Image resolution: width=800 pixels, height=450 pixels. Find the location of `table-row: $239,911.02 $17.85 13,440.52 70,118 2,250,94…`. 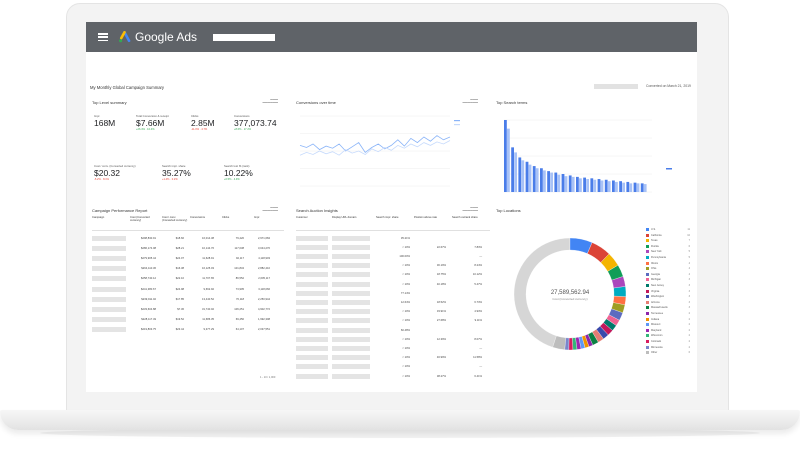

table-row: $239,911.02 $17.85 13,440.52 70,118 2,250,94… is located at coordinates (188, 299).